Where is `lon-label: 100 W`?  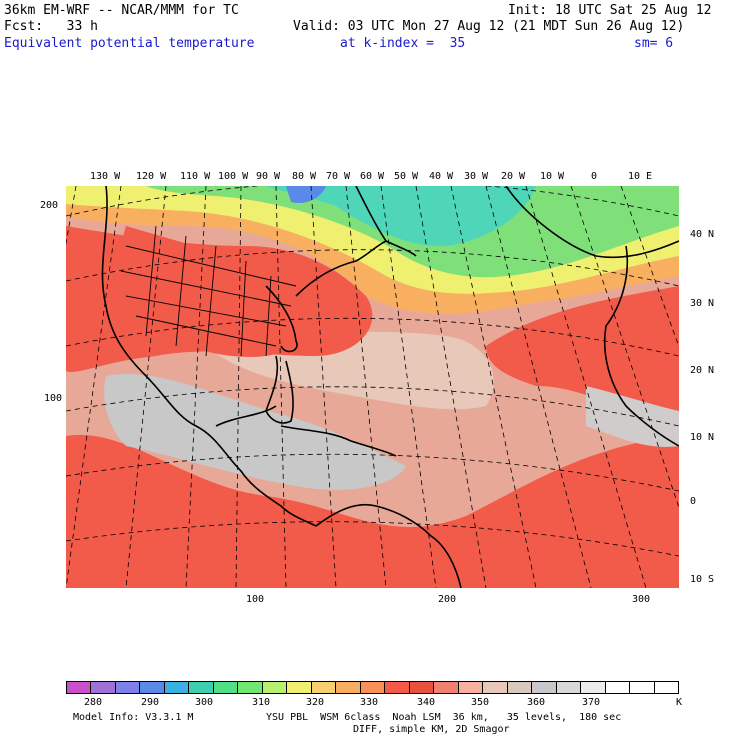 lon-label: 100 W is located at coordinates (233, 176).